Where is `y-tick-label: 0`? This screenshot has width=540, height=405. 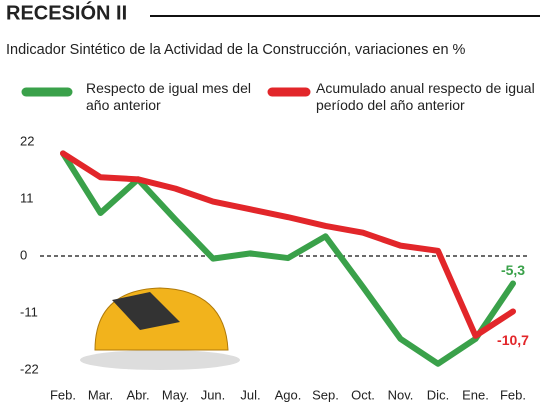 y-tick-label: 0 is located at coordinates (23, 254).